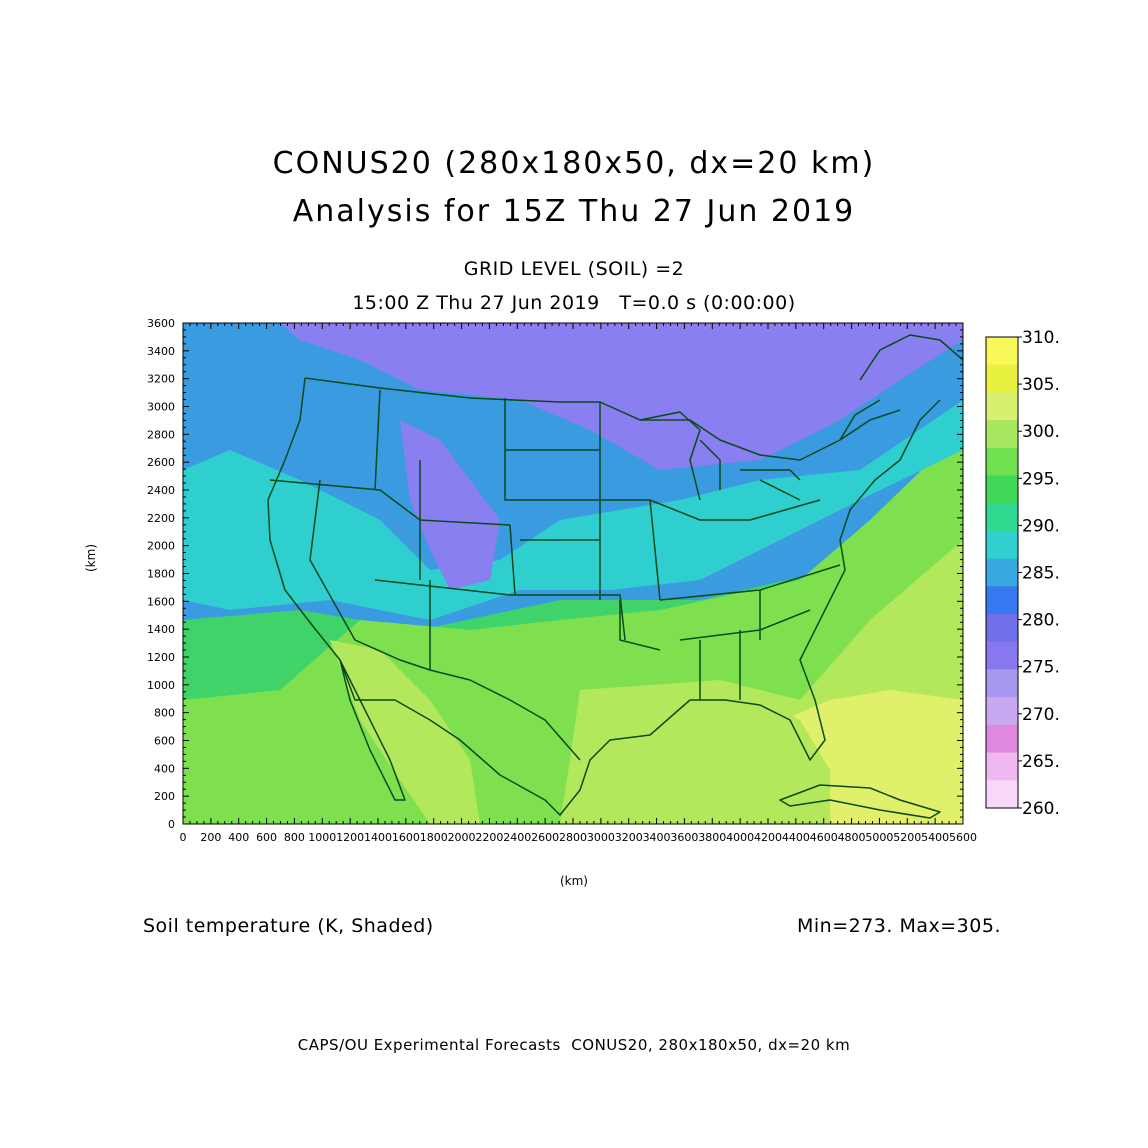  Describe the element at coordinates (161, 351) in the screenshot. I see `y-tick-label: 3400` at that location.